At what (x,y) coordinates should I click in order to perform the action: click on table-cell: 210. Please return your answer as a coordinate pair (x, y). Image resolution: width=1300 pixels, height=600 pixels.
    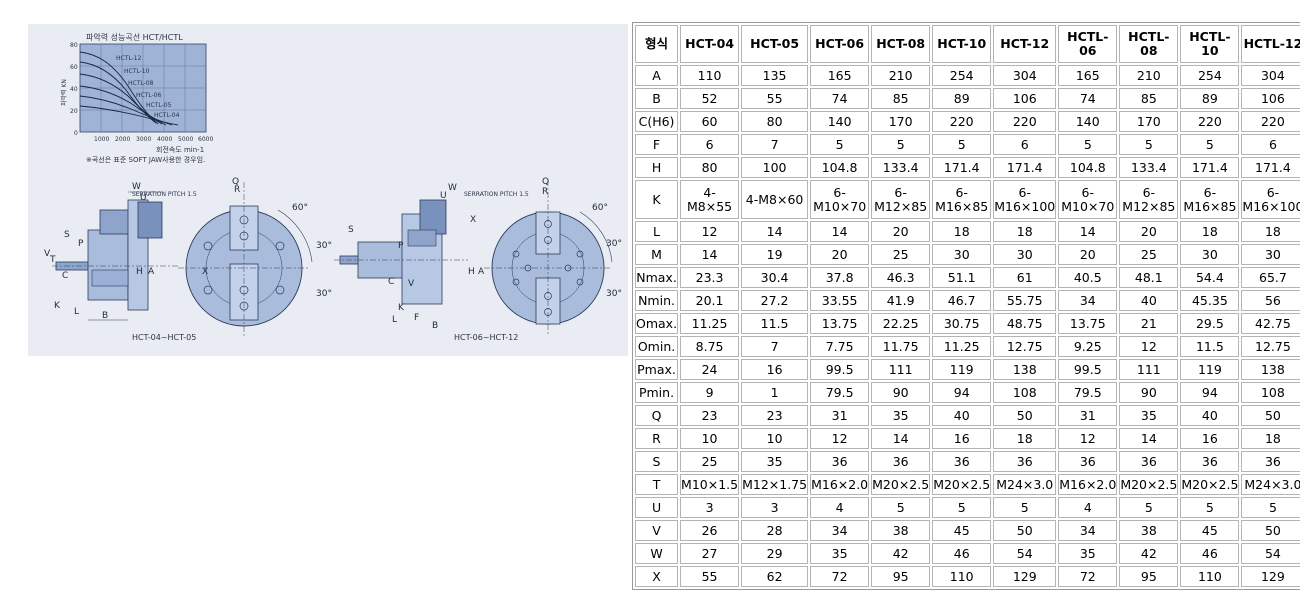
    Looking at the image, I should click on (901, 75).